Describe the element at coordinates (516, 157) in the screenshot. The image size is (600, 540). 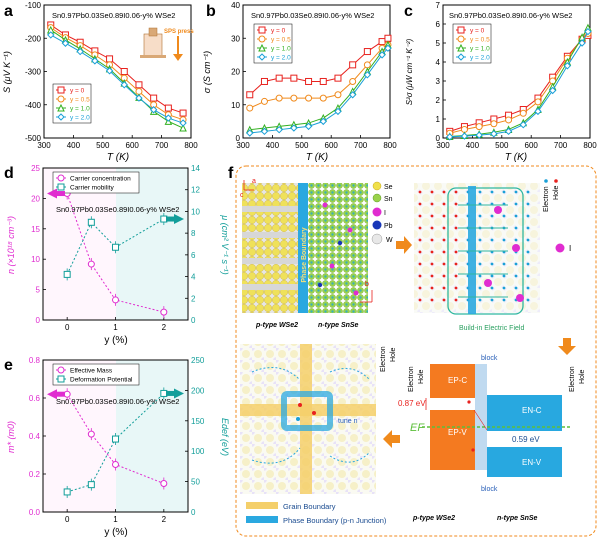
I see `panel-c-xlabel: T (K)` at that location.